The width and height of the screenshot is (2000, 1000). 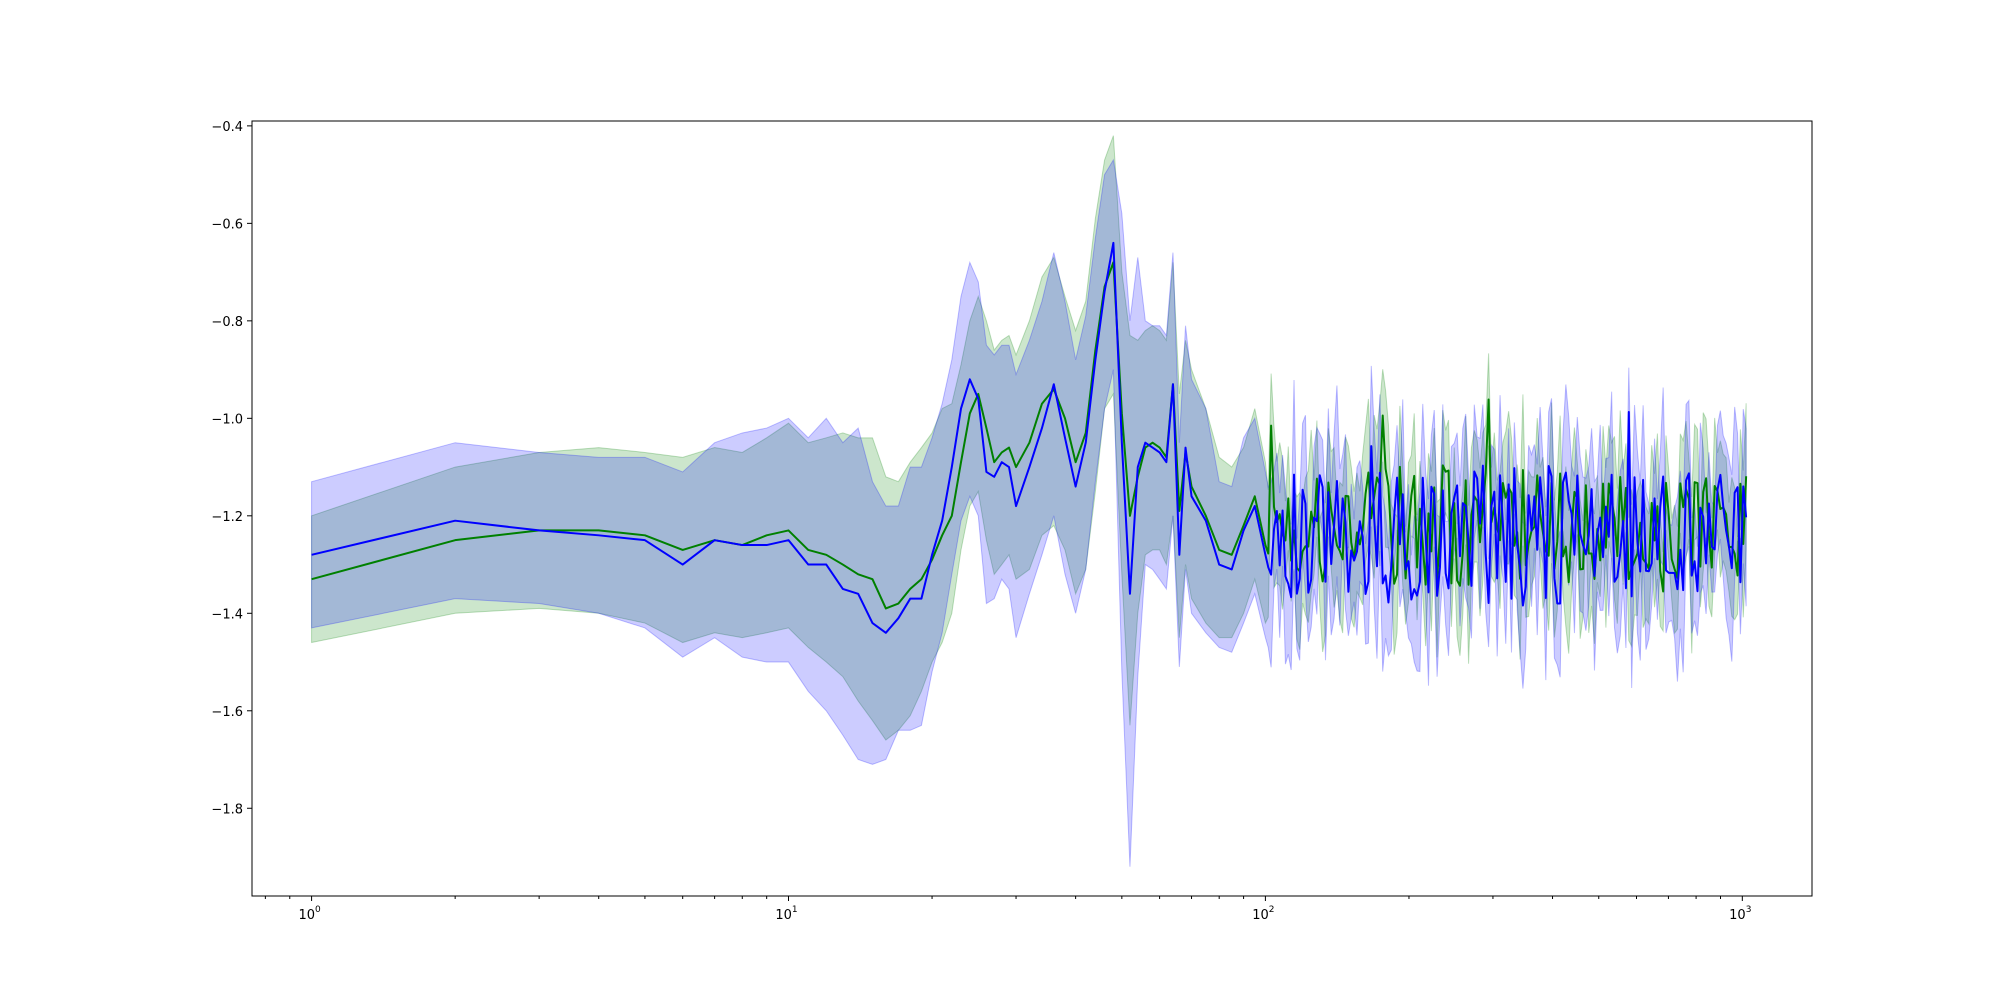 I want to click on y-tick-label: −1.4, so click(x=227, y=614).